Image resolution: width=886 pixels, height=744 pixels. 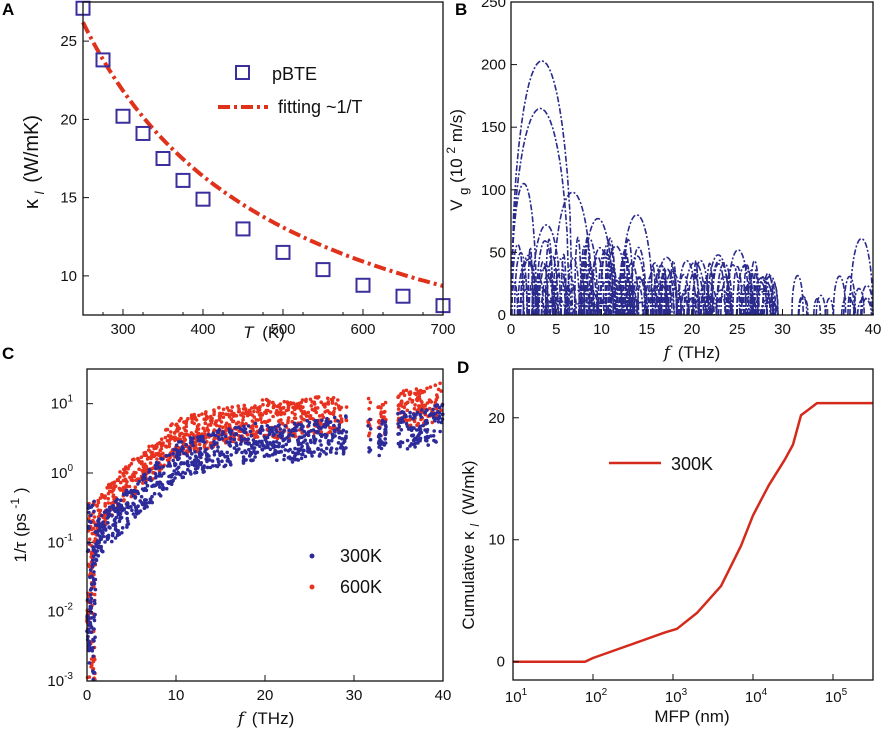 What do you see at coordinates (676, 696) in the screenshot?
I see `x-tick-label: 103` at bounding box center [676, 696].